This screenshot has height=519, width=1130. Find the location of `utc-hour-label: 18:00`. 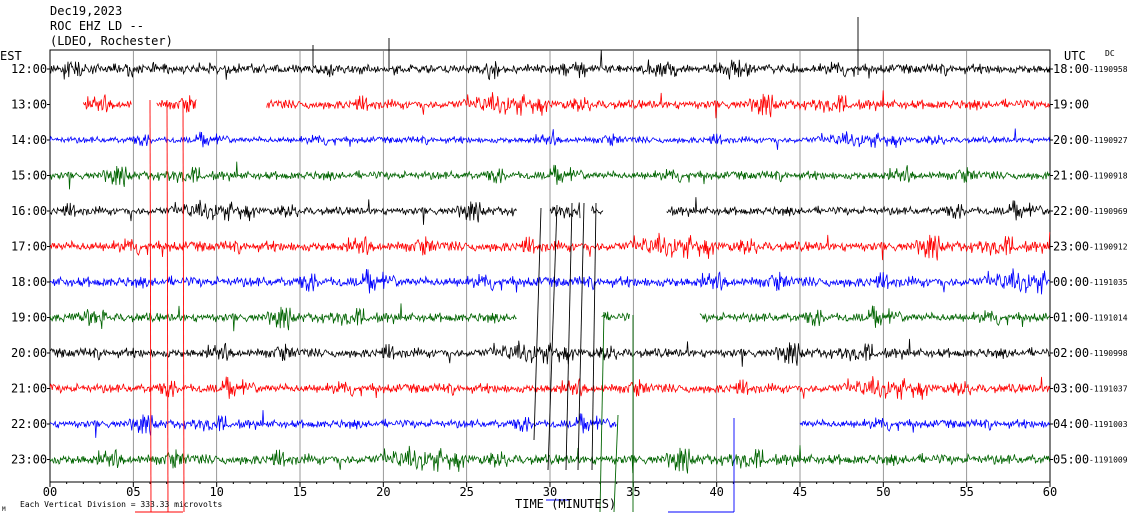

utc-hour-label: 18:00 is located at coordinates (1071, 69).